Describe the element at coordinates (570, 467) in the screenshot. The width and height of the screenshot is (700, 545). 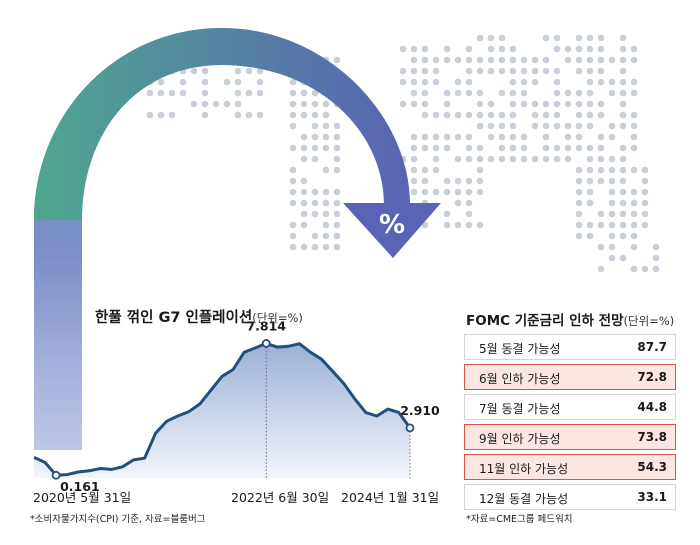
I see `table-row: 11월 인하 가능성 54.3` at that location.